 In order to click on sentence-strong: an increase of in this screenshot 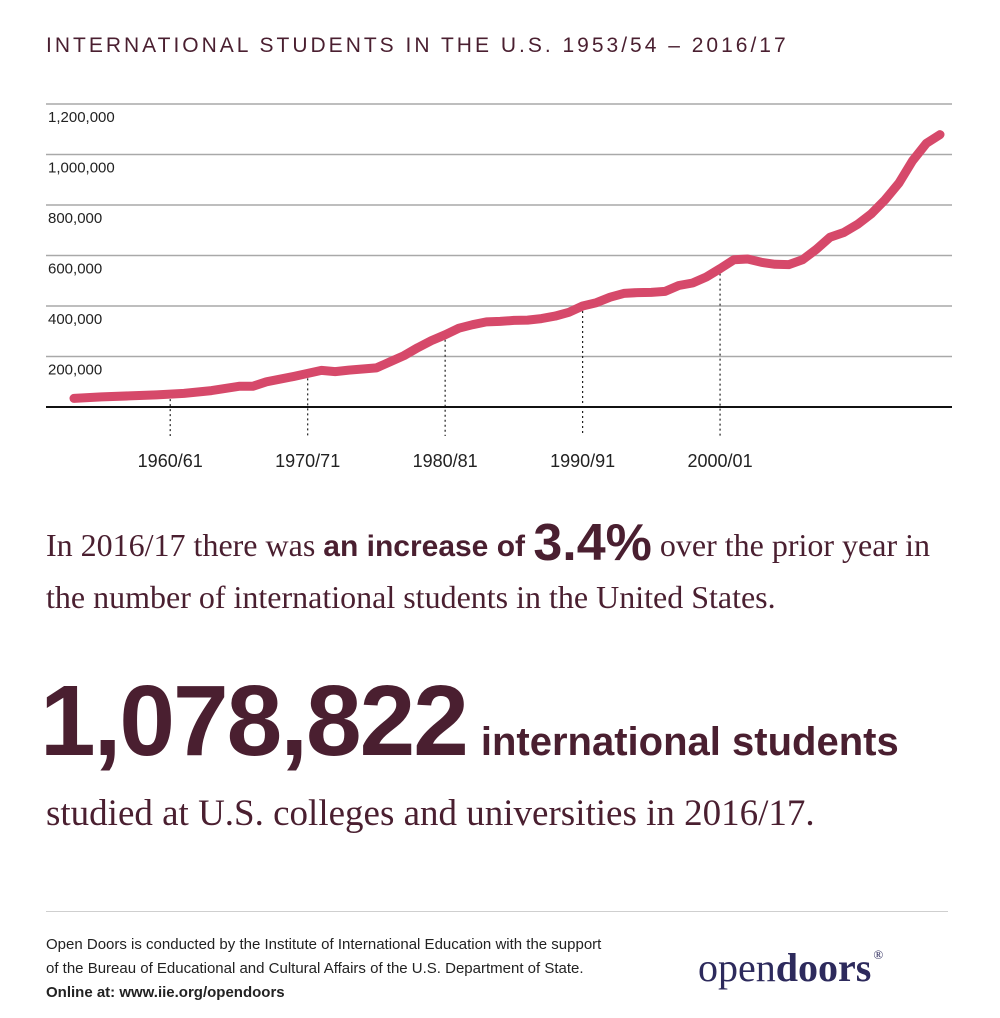, I will do `click(428, 546)`.